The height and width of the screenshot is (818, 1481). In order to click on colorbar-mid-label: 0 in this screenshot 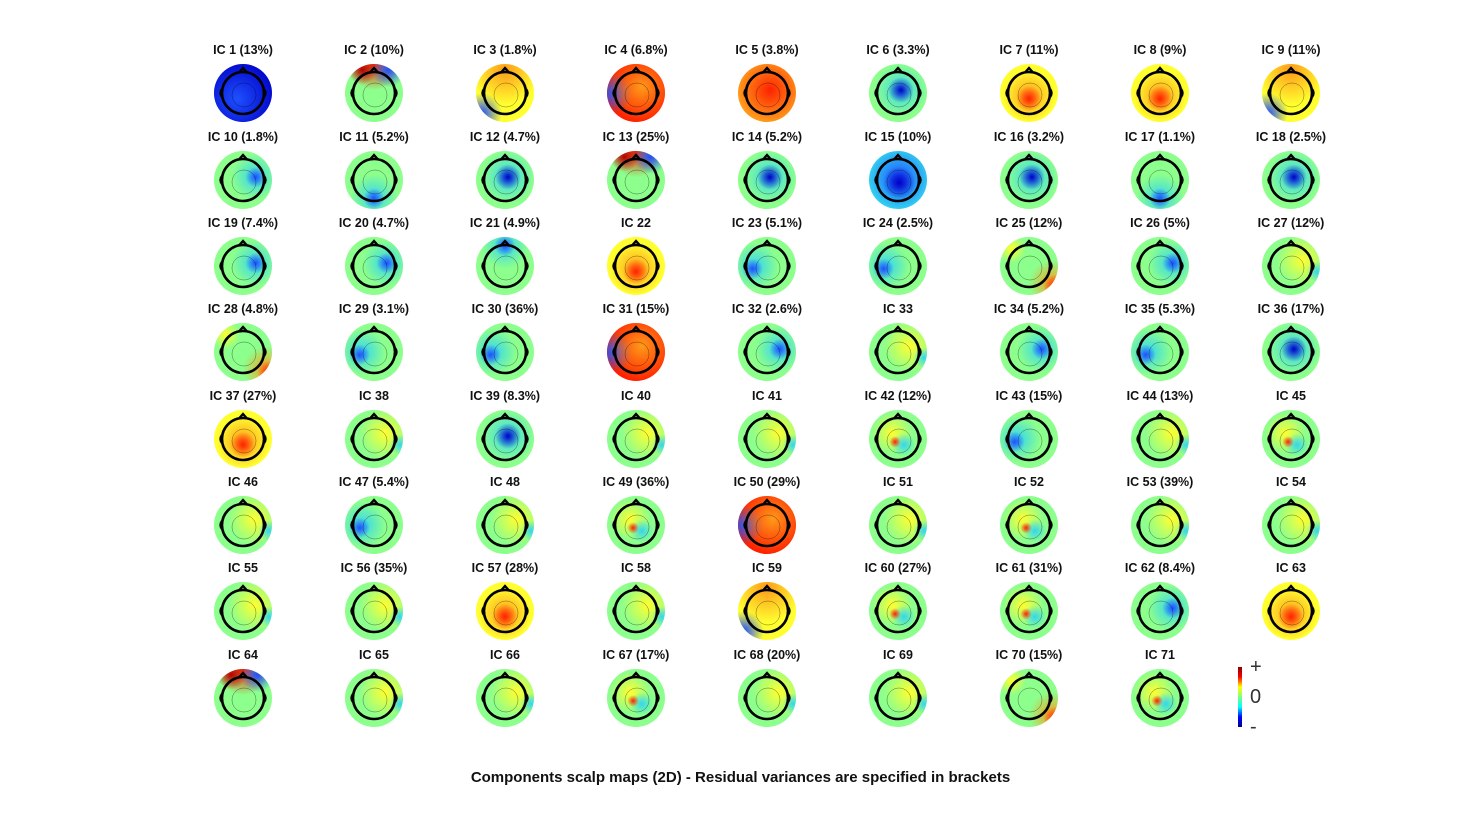, I will do `click(1256, 697)`.